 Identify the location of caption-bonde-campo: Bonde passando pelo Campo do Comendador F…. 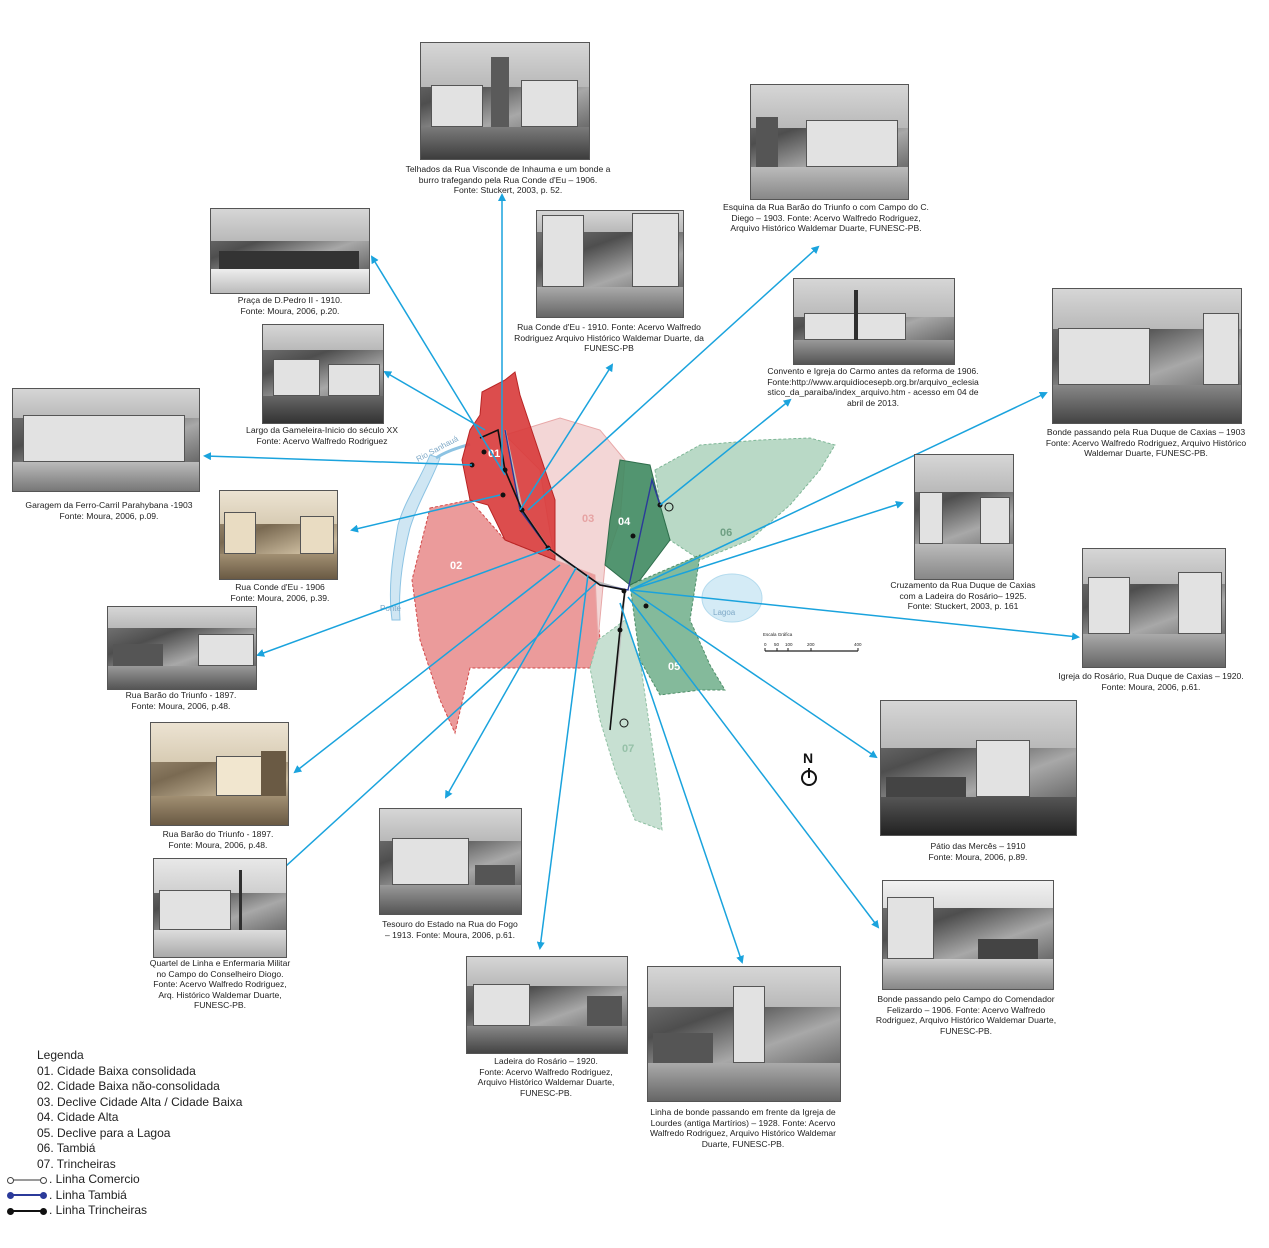
(966, 1015).